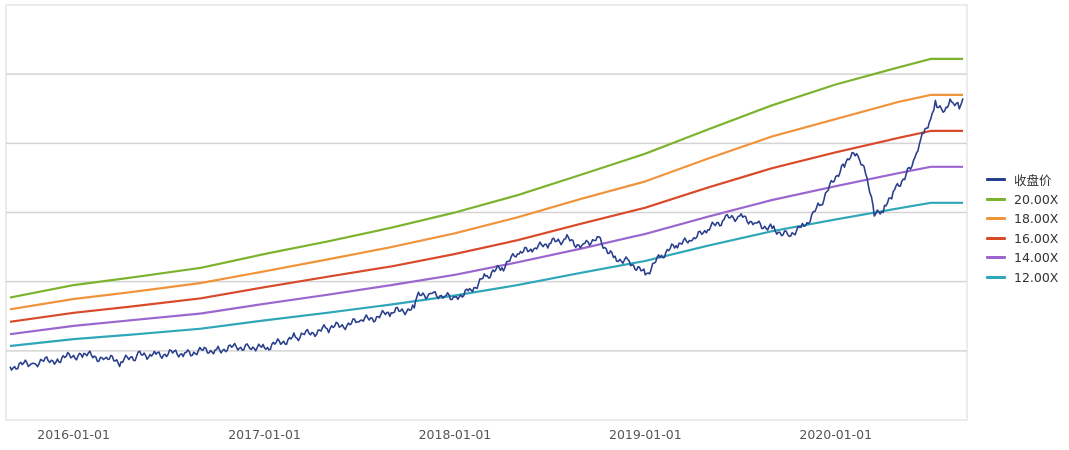  I want to click on legend-item: 14.00X, so click(1027, 258).